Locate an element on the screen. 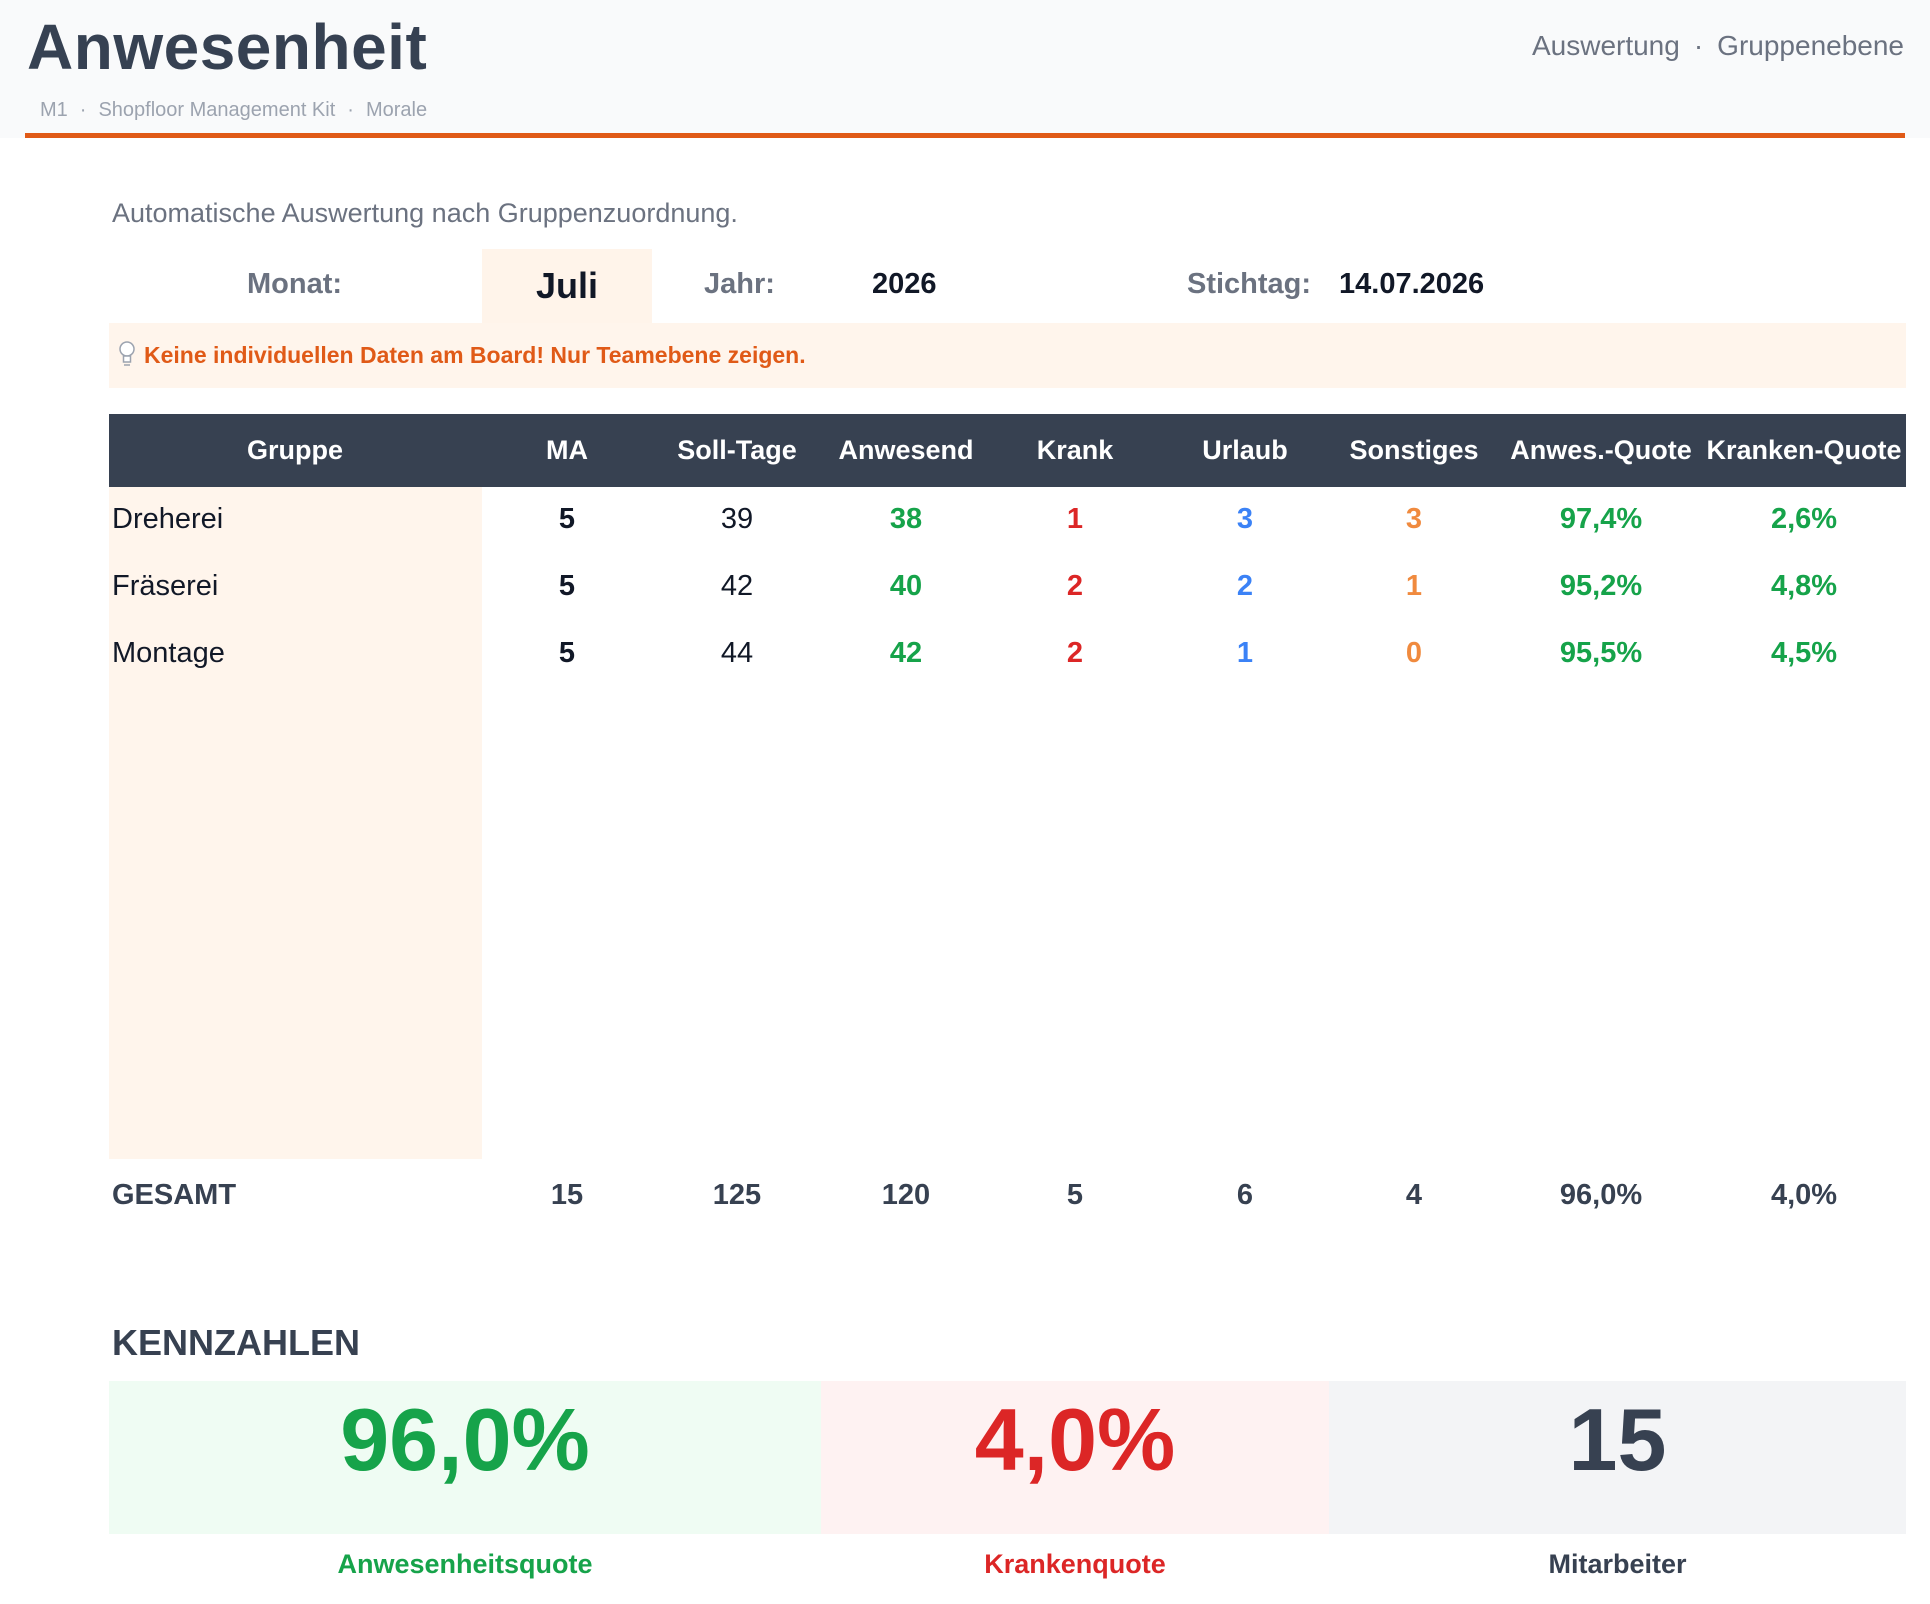 Image resolution: width=1930 pixels, height=1604 pixels. breadcrumb-item-morale: Morale is located at coordinates (396, 110).